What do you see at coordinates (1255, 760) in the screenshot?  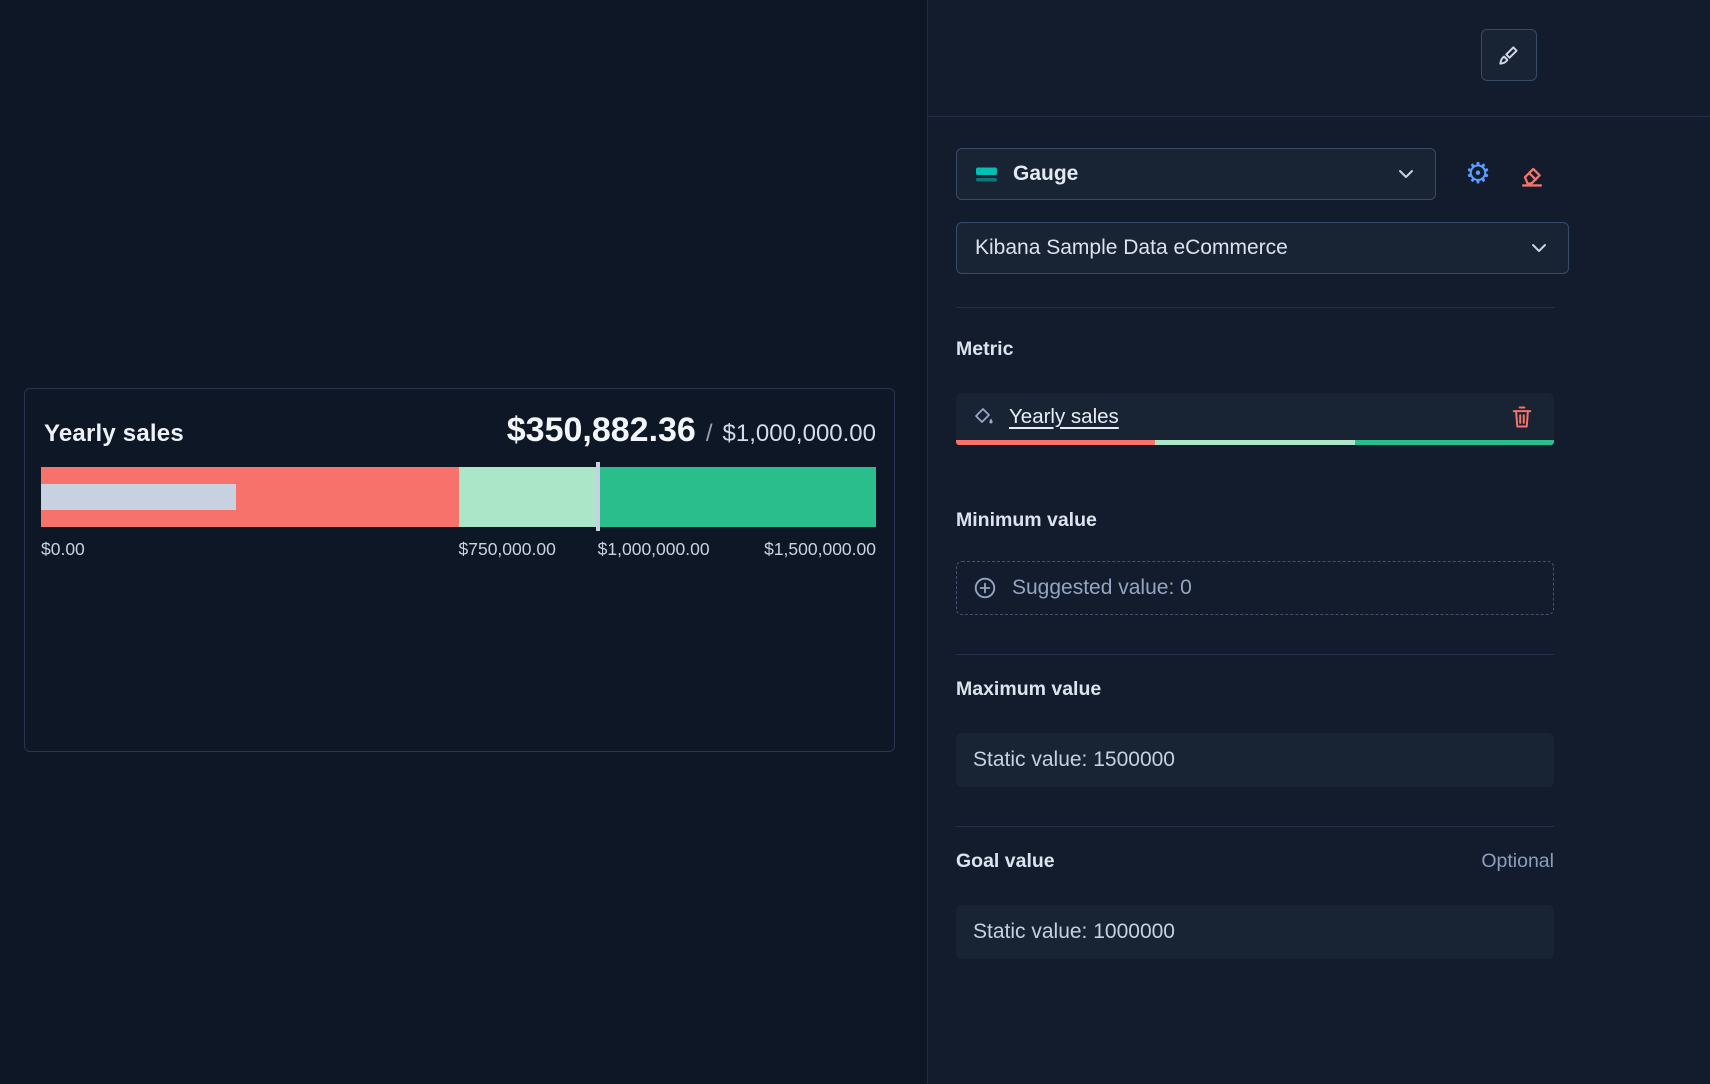 I see `maximum-value-button: Static value: 1500000` at bounding box center [1255, 760].